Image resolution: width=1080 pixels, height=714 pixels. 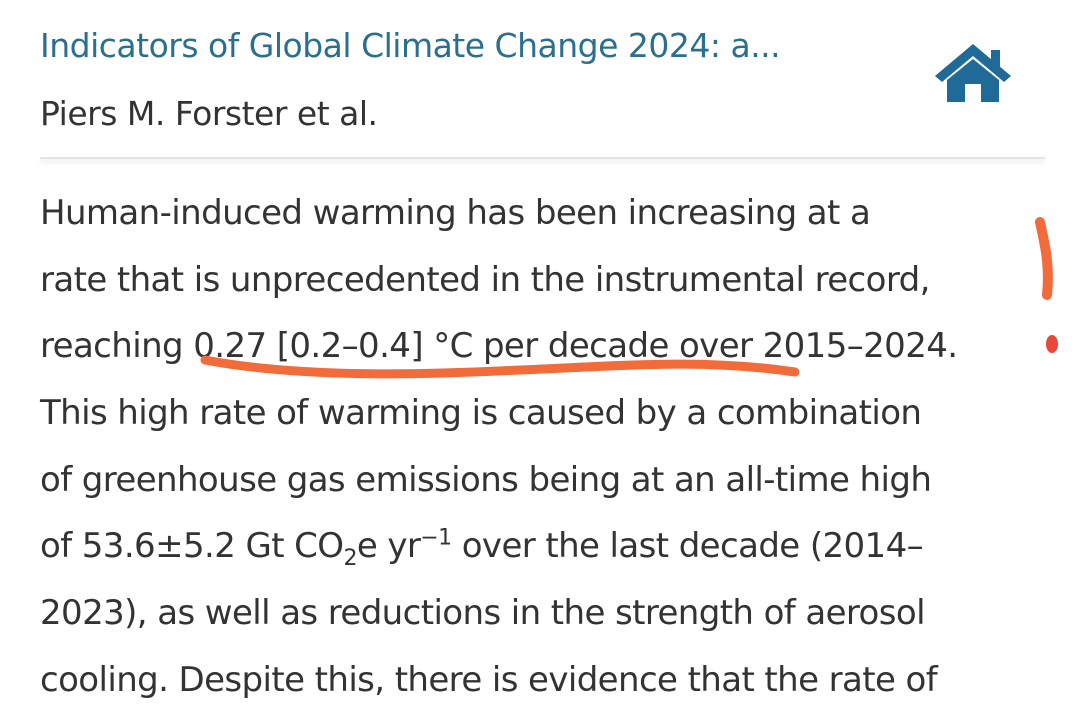 What do you see at coordinates (542, 158) in the screenshot?
I see `header-divider` at bounding box center [542, 158].